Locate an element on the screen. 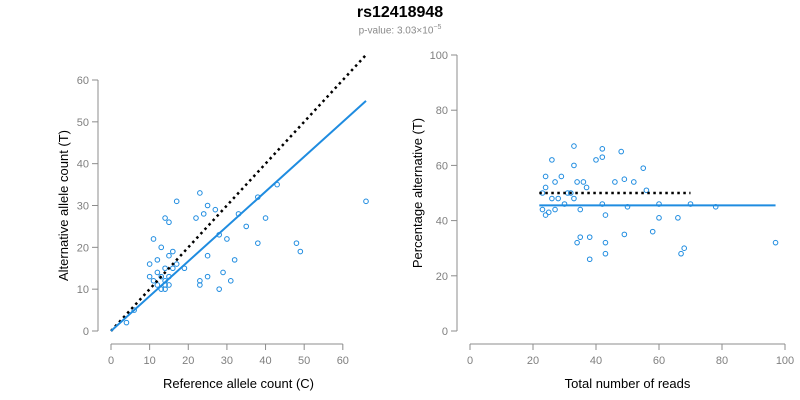  left-y-tick-label: 50 is located at coordinates (83, 123).